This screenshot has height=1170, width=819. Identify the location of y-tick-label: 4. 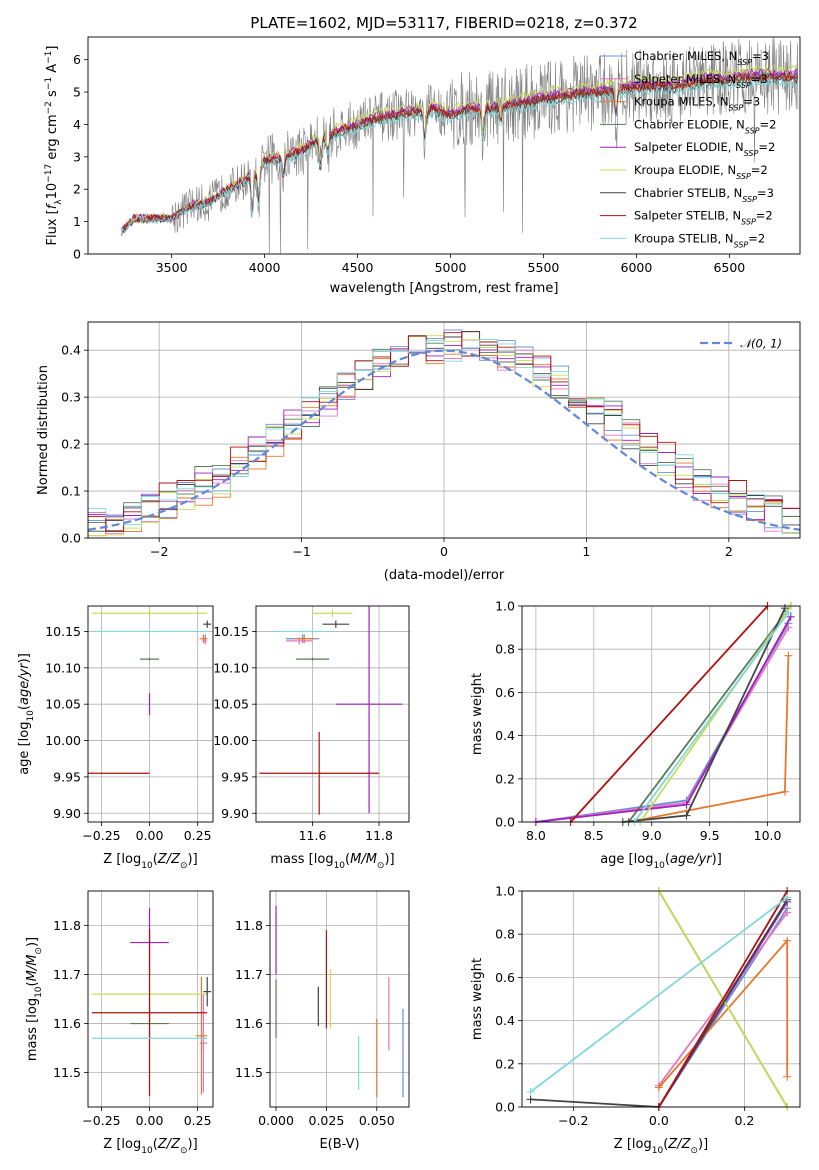
(77, 124).